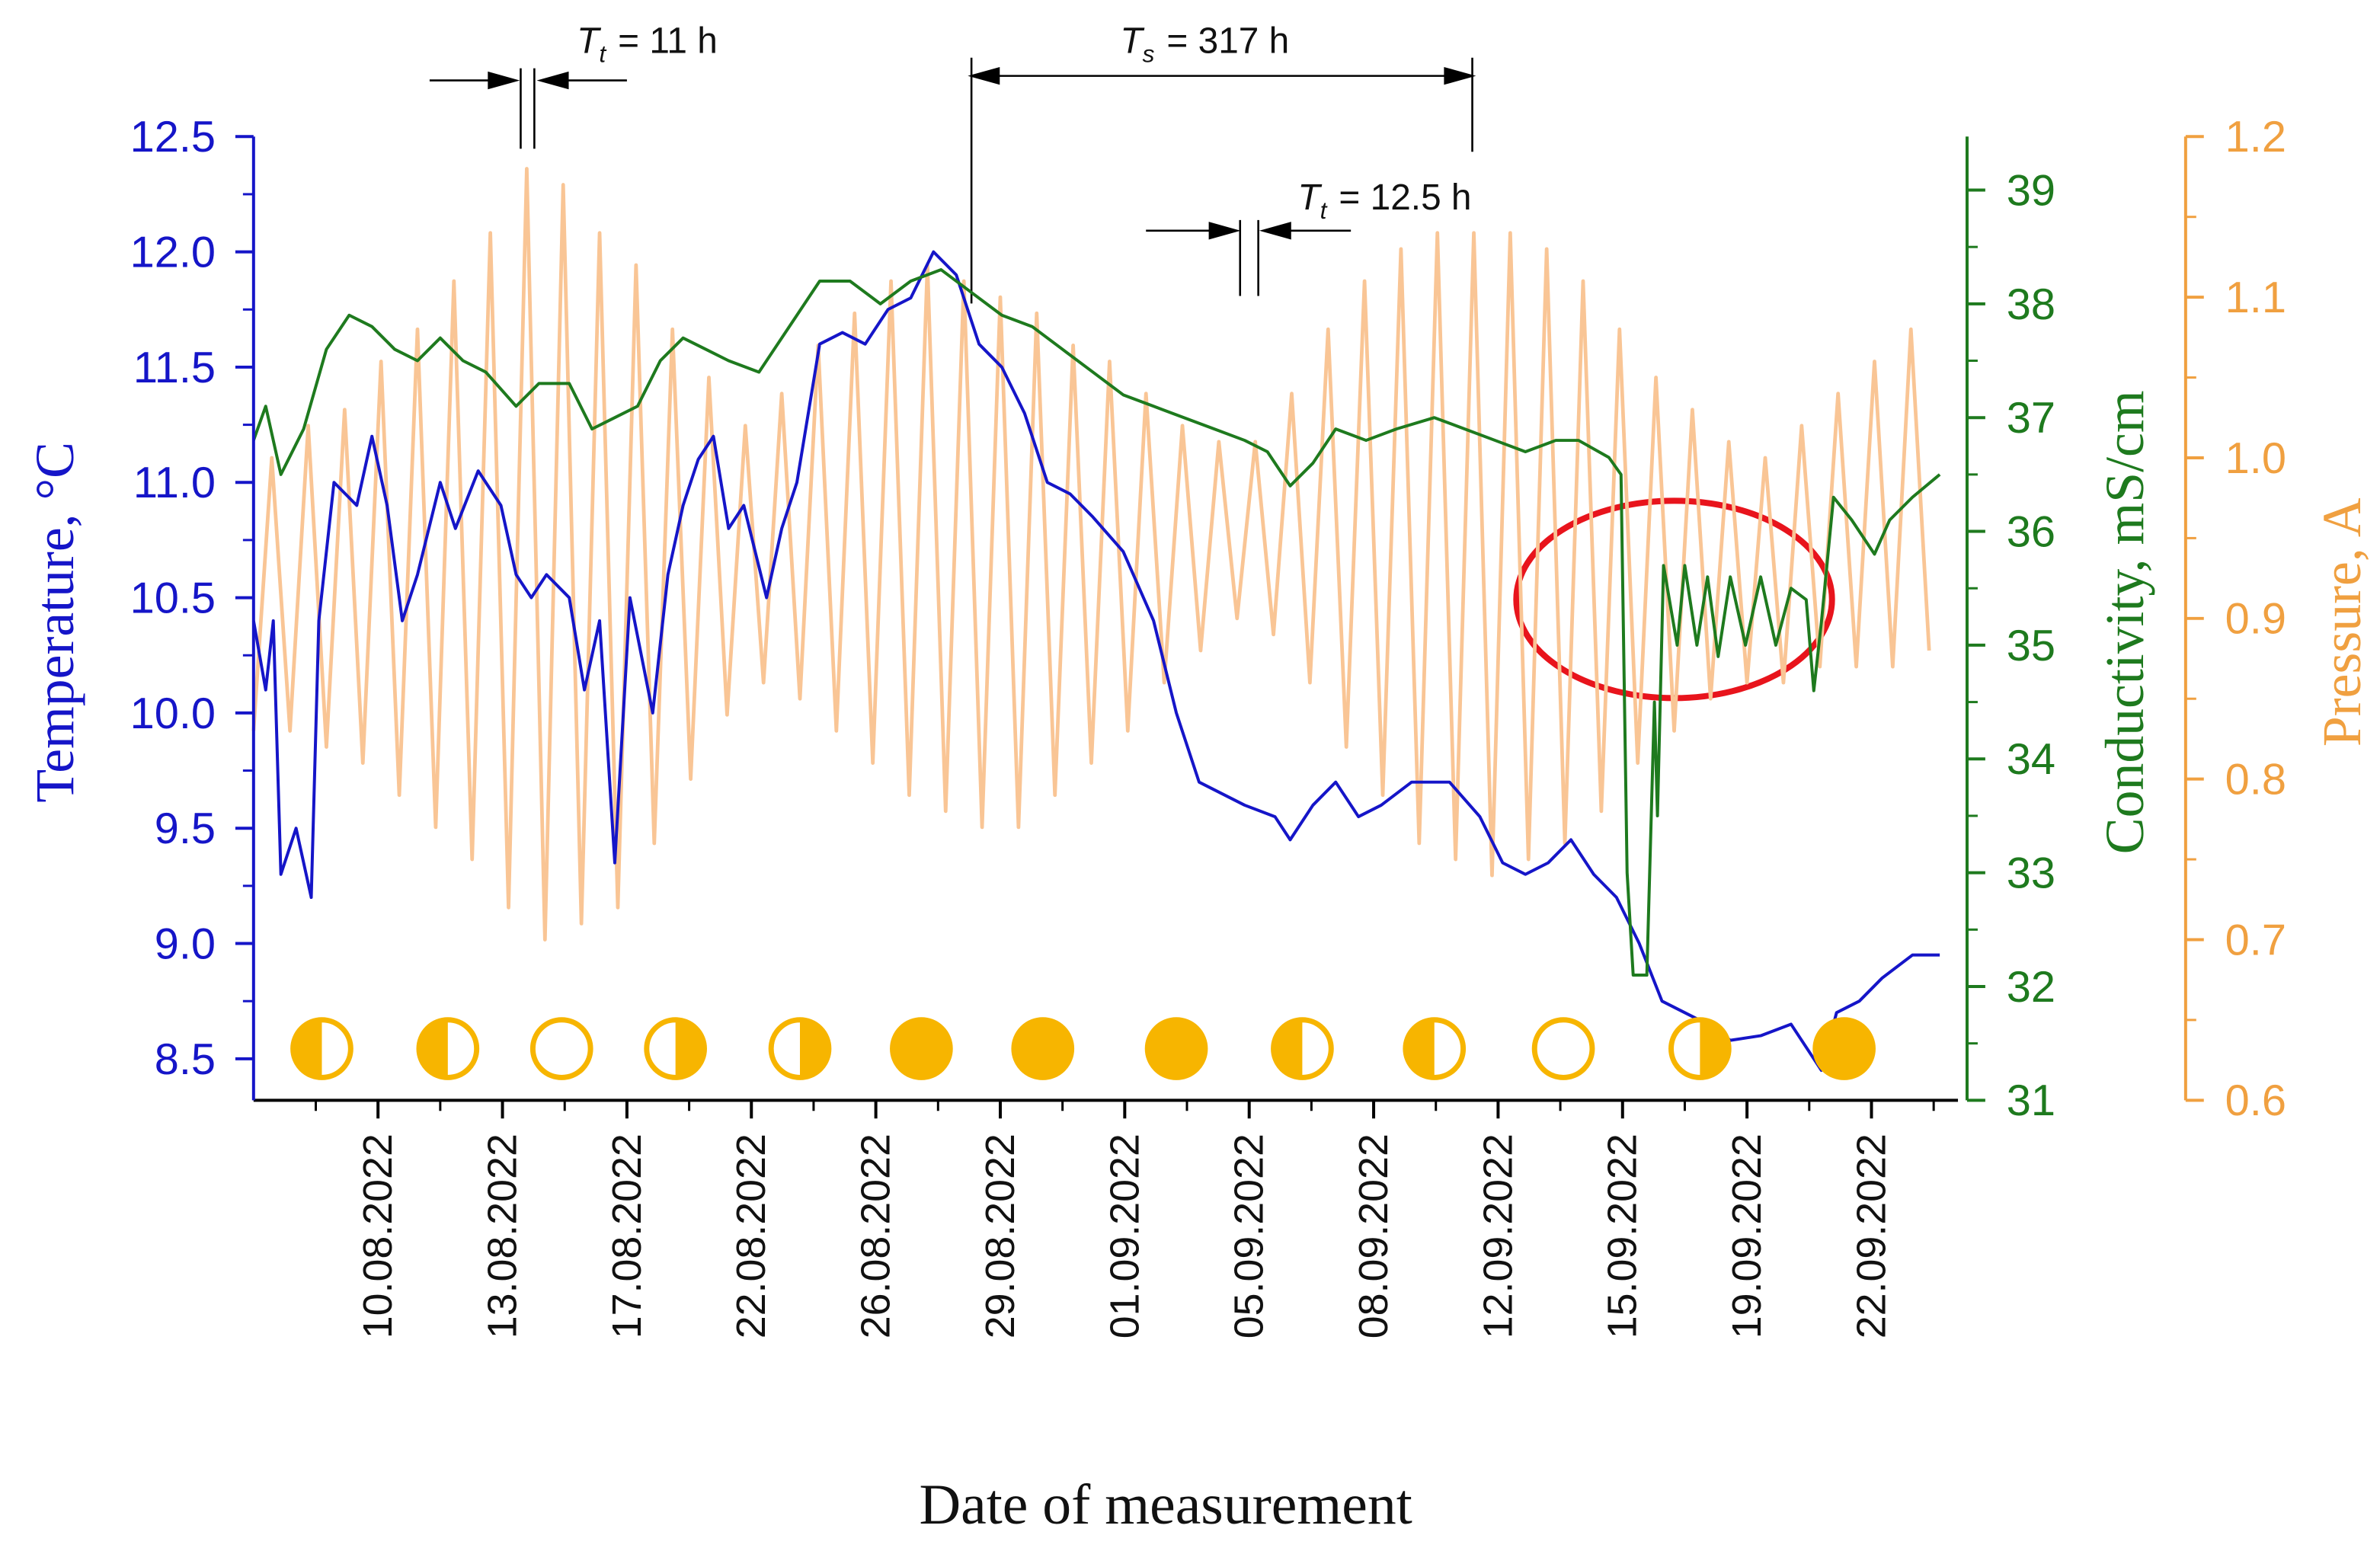  What do you see at coordinates (2031, 873) in the screenshot?
I see `y2-tick-label: 33` at bounding box center [2031, 873].